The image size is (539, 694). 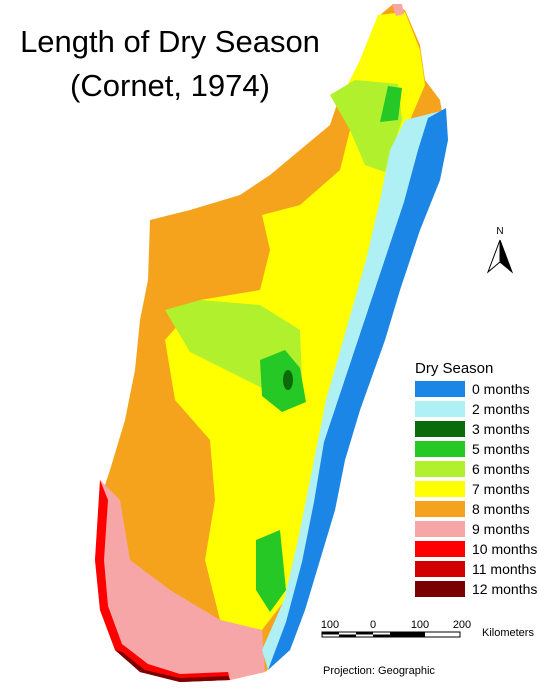 What do you see at coordinates (501, 409) in the screenshot?
I see `legend-label: 2 months` at bounding box center [501, 409].